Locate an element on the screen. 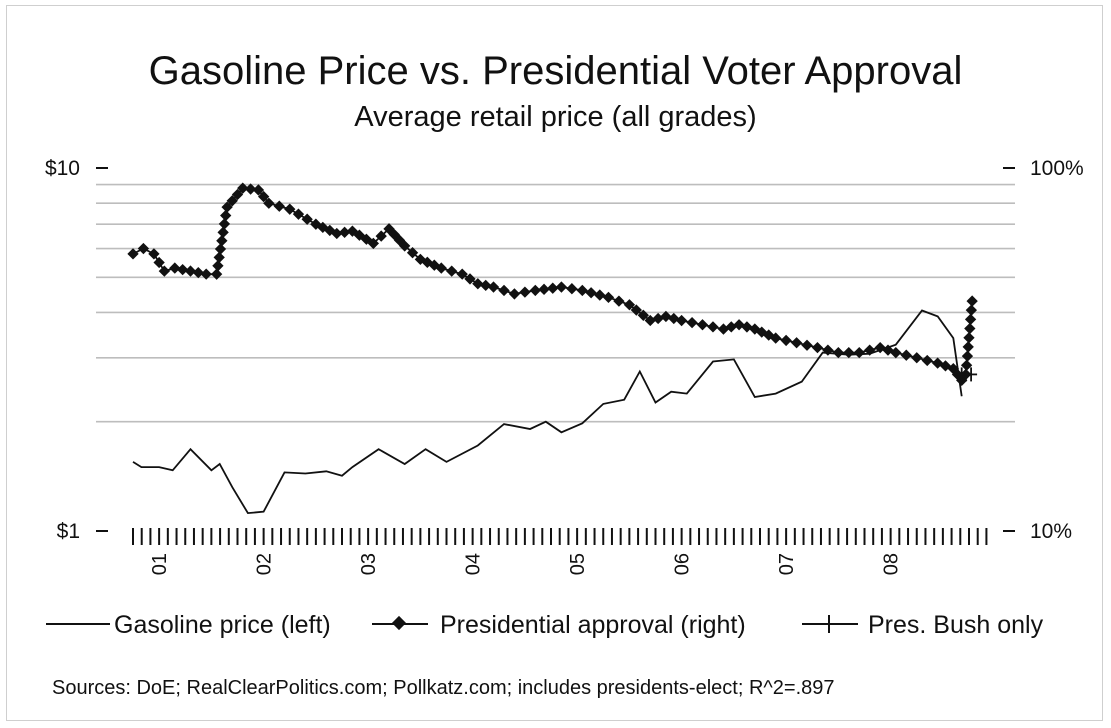 The height and width of the screenshot is (728, 1111). x-year-label: 03 is located at coordinates (369, 564).